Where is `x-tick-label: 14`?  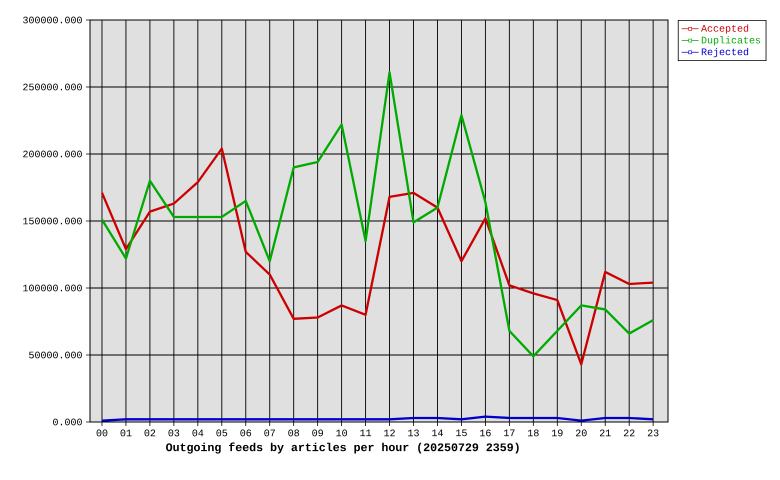
x-tick-label: 14 is located at coordinates (437, 433).